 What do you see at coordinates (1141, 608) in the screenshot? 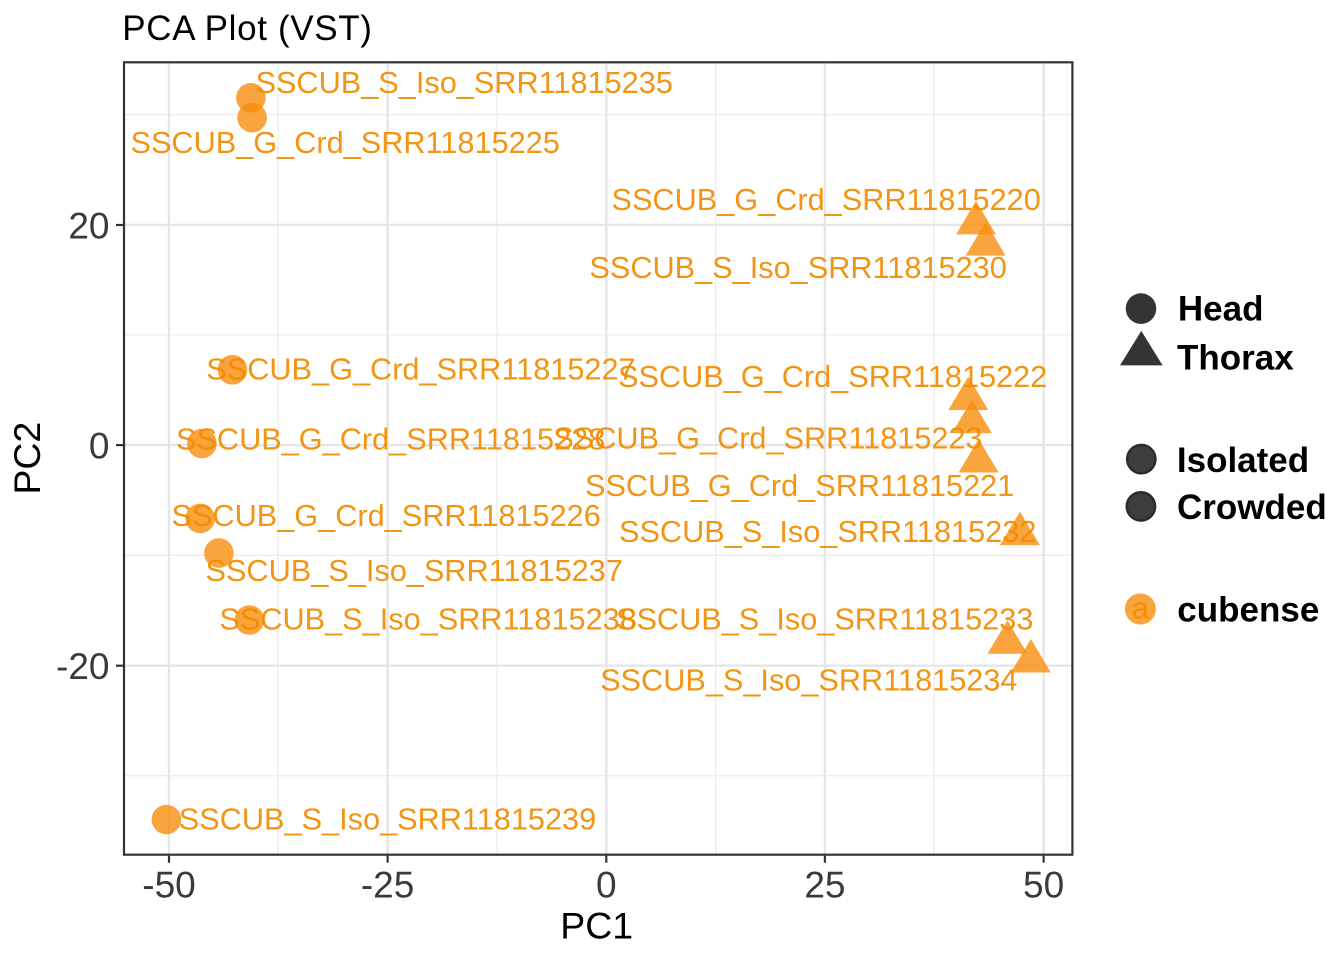
I see `svg-text: a` at bounding box center [1141, 608].